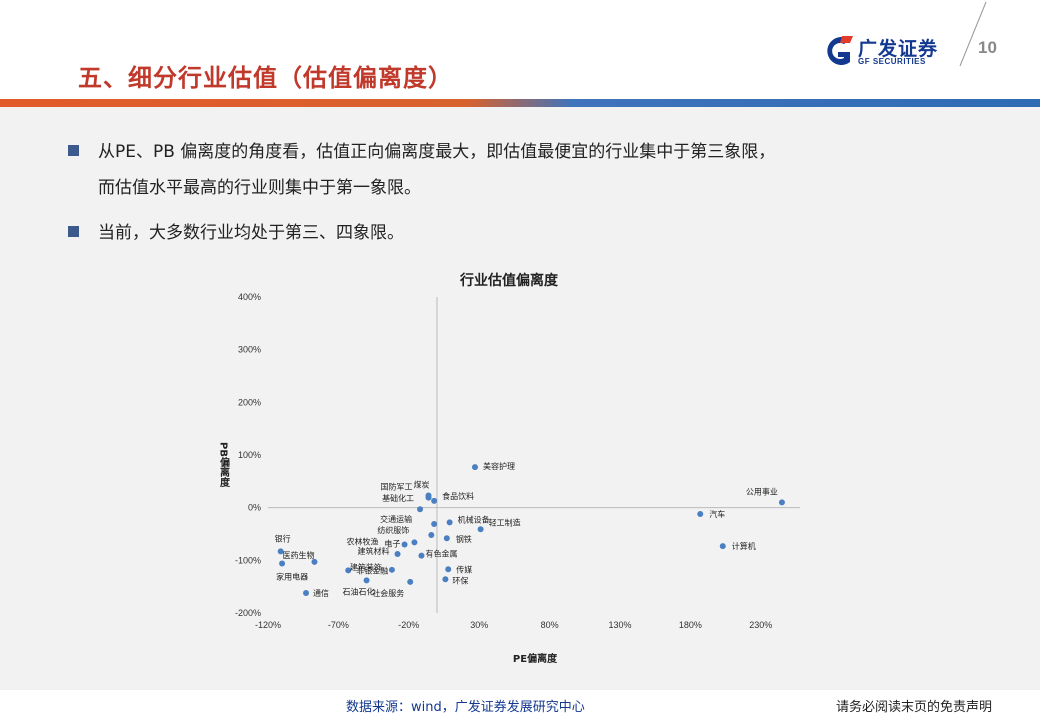 The height and width of the screenshot is (720, 1040). I want to click on data-point-label: 石油石化, so click(359, 591).